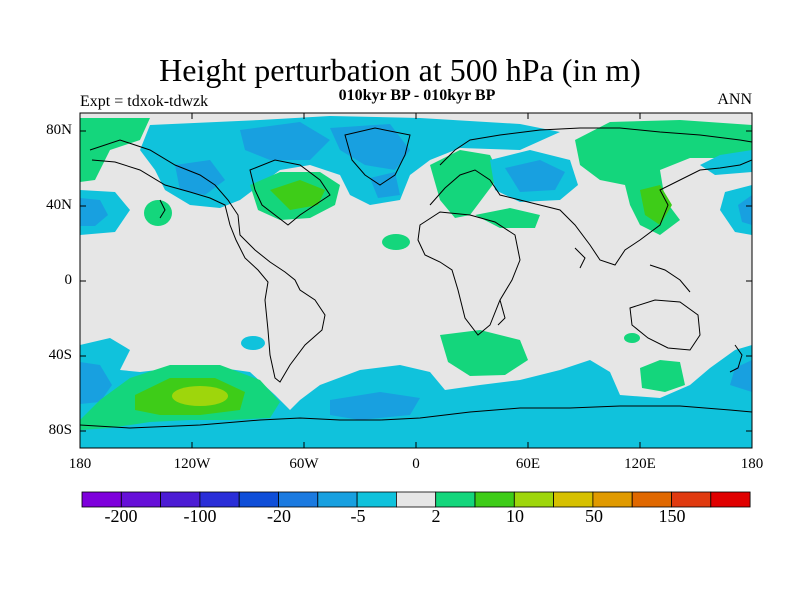 Image resolution: width=800 pixels, height=600 pixels. I want to click on colorbar-label: -5, so click(358, 516).